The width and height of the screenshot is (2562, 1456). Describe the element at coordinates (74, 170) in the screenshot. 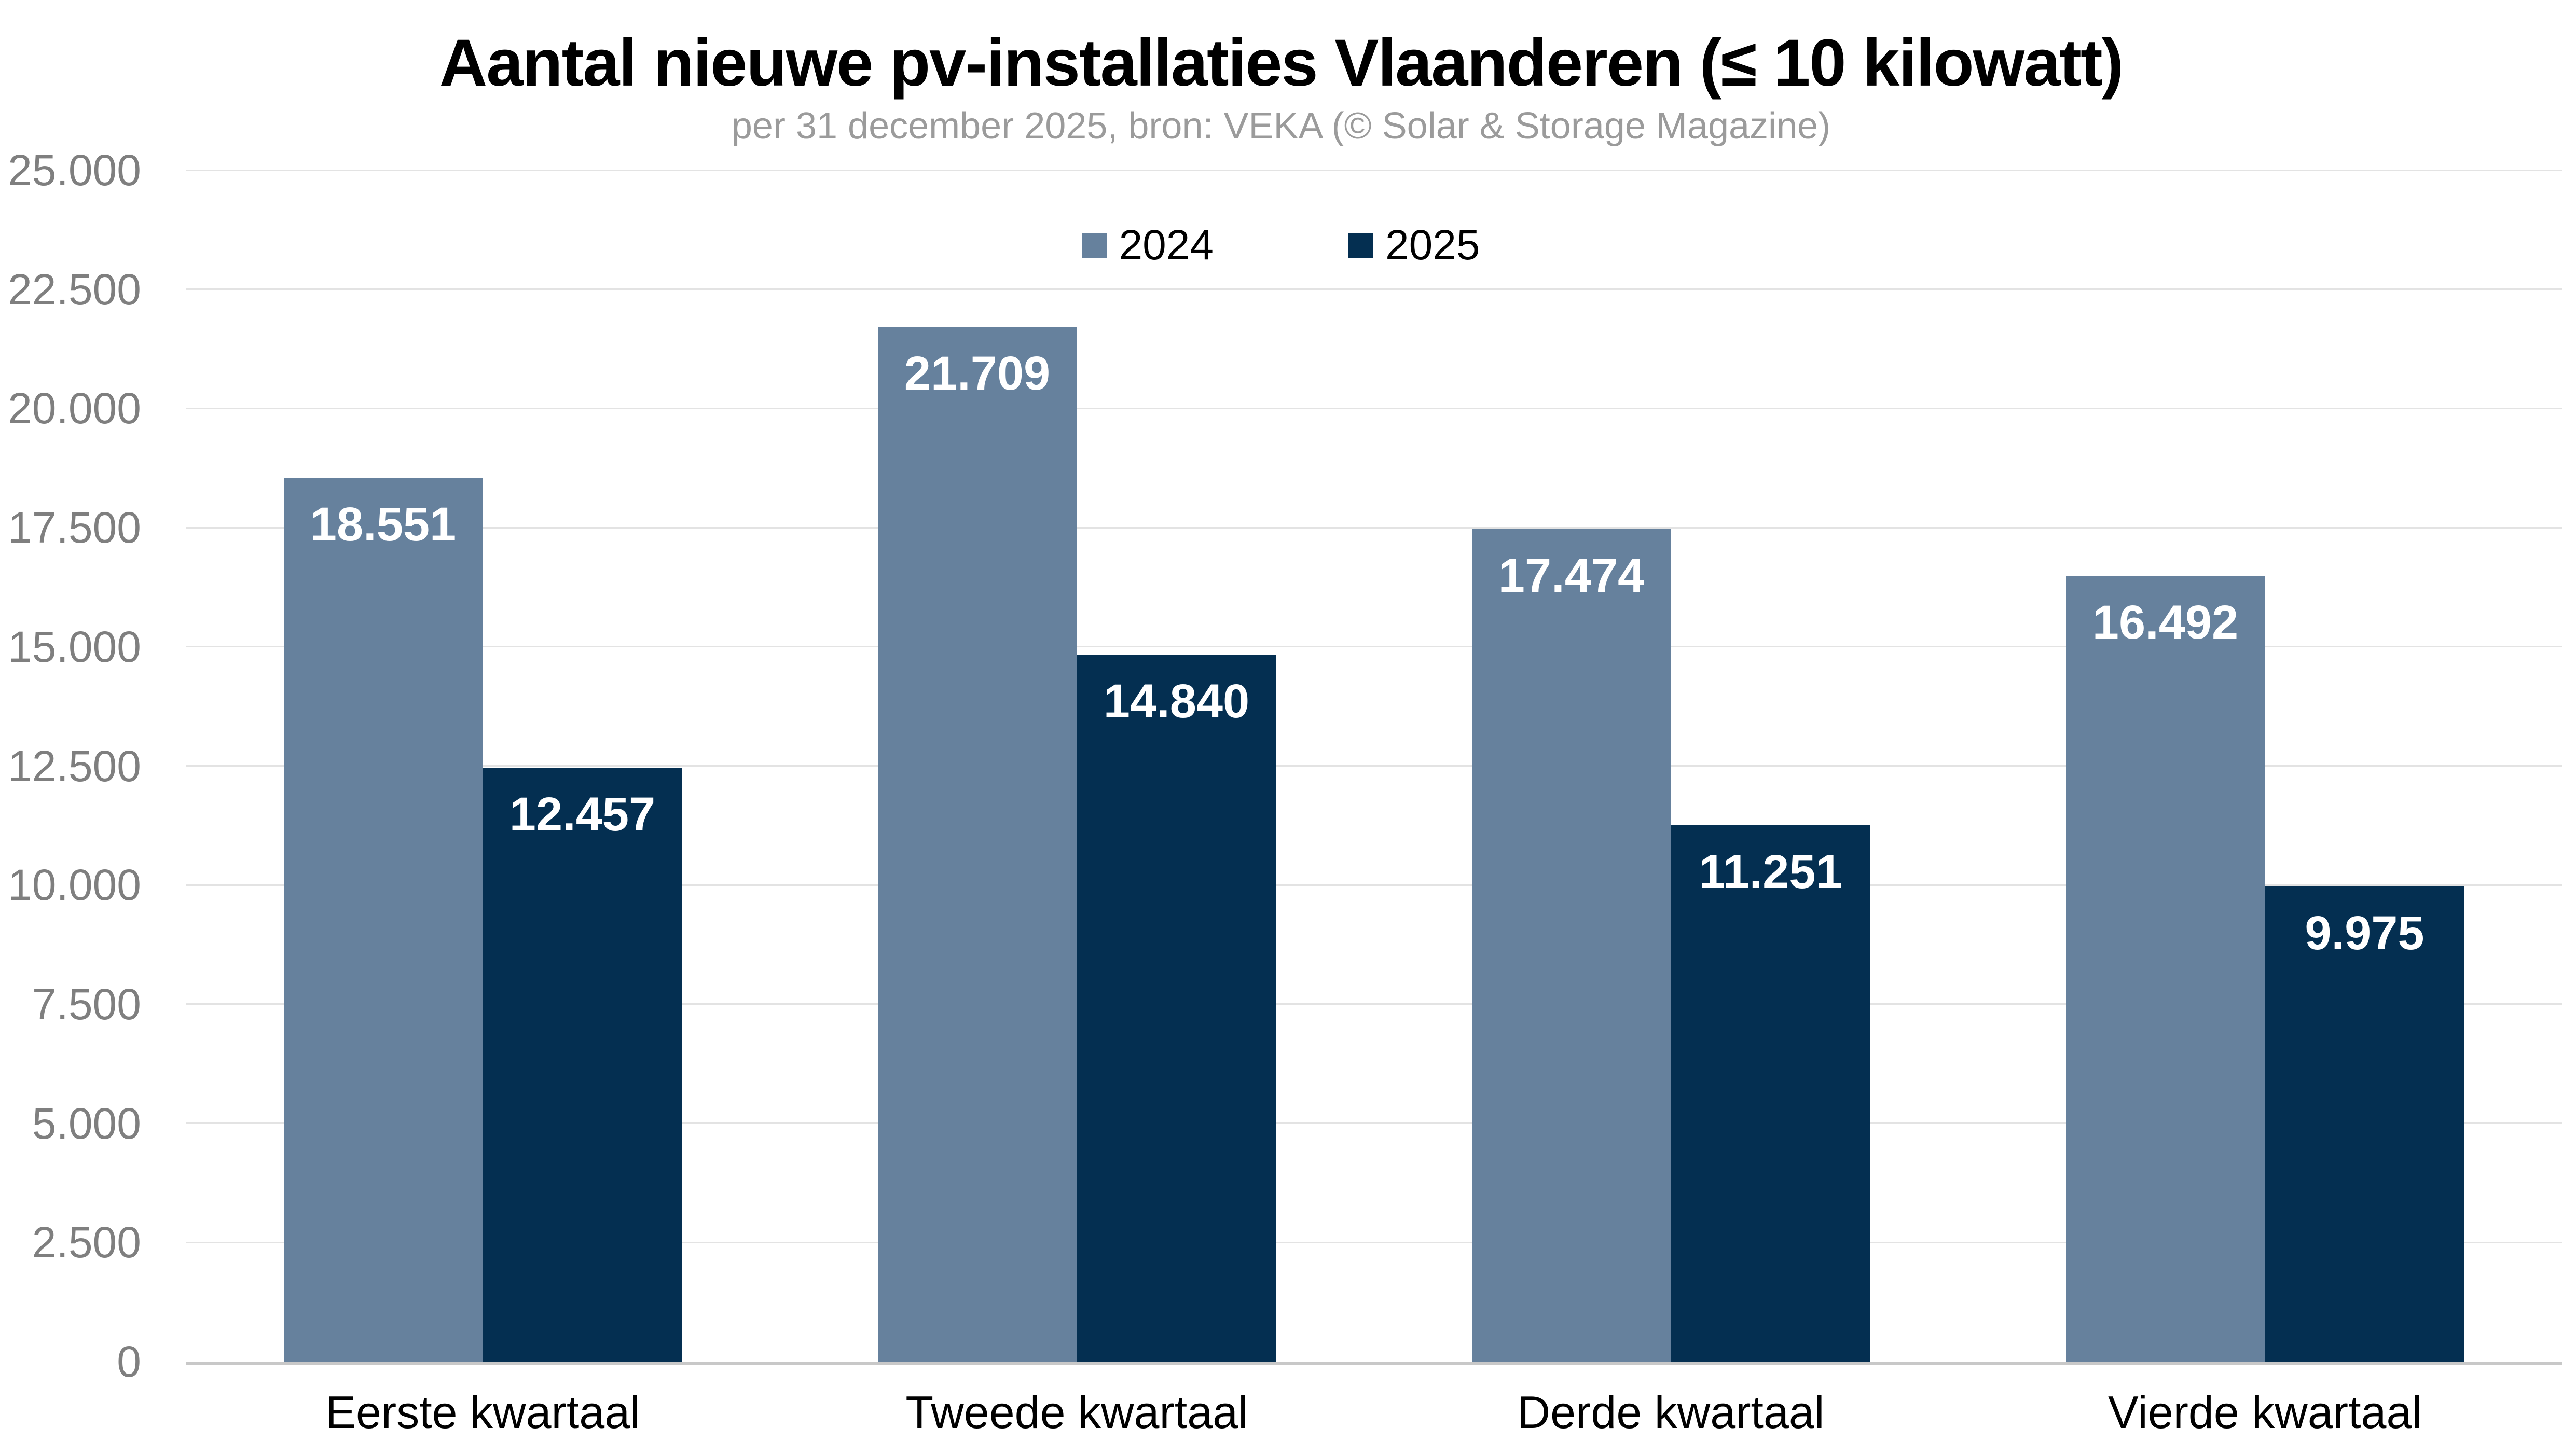

I see `y-tick-label: 25.000` at that location.